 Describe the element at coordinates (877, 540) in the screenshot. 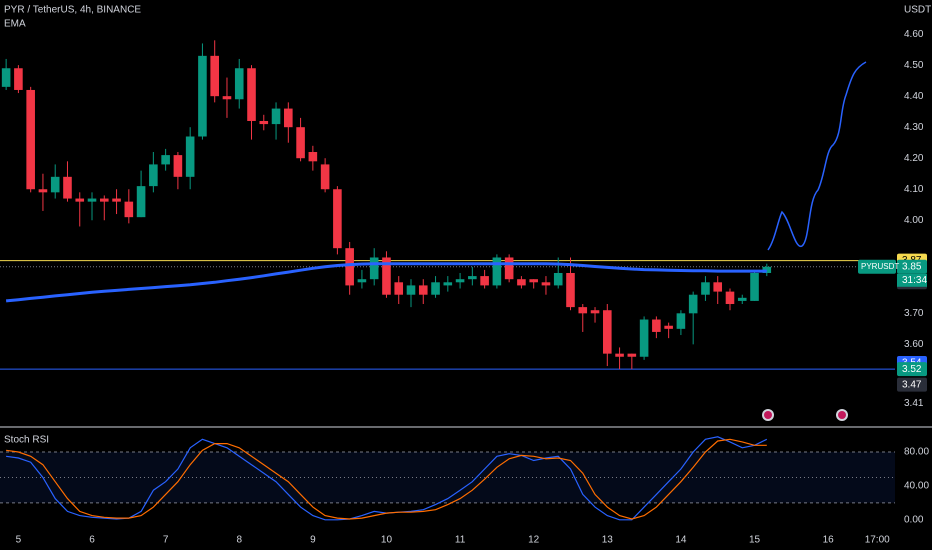

I see `x-tick-label: 17:00` at that location.